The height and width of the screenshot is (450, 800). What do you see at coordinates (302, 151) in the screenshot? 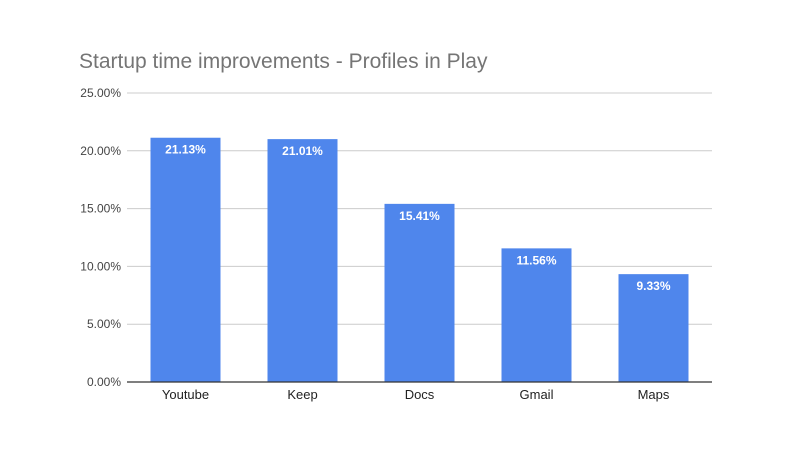
I see `data-label-keep: 21.01%` at bounding box center [302, 151].